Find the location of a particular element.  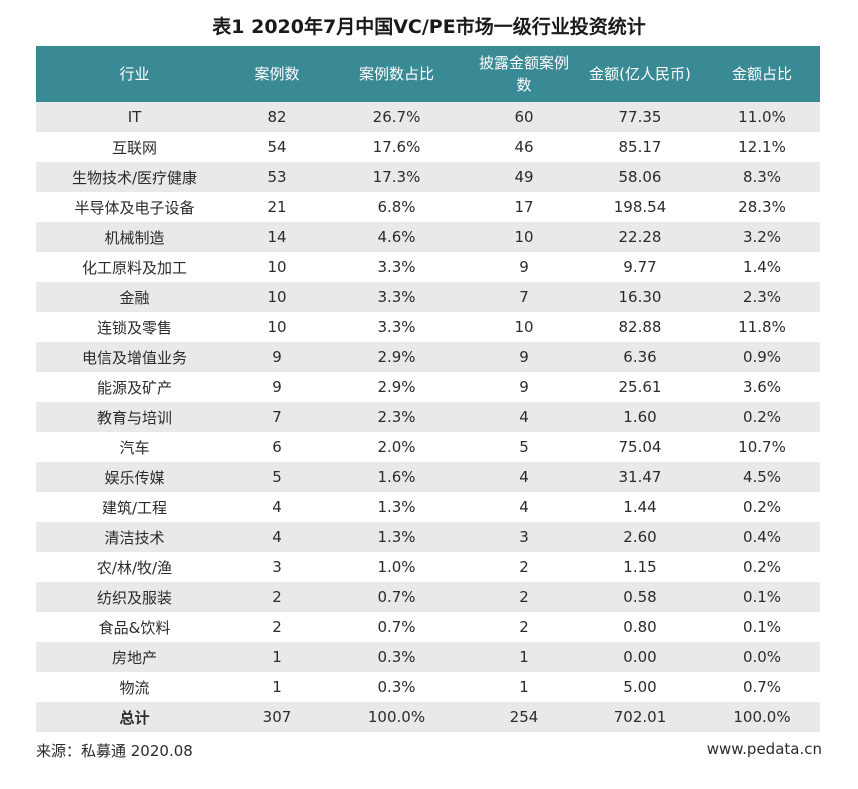

cell-industry: 清洁技术 is located at coordinates (134, 537).